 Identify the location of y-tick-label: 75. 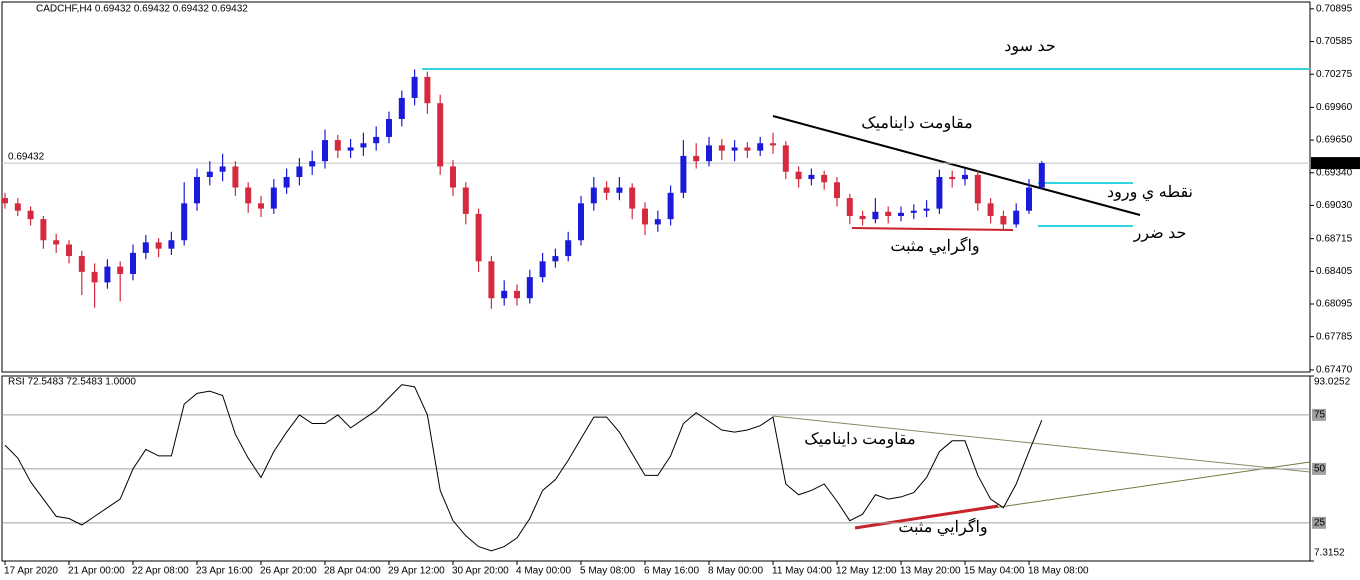
(1320, 415).